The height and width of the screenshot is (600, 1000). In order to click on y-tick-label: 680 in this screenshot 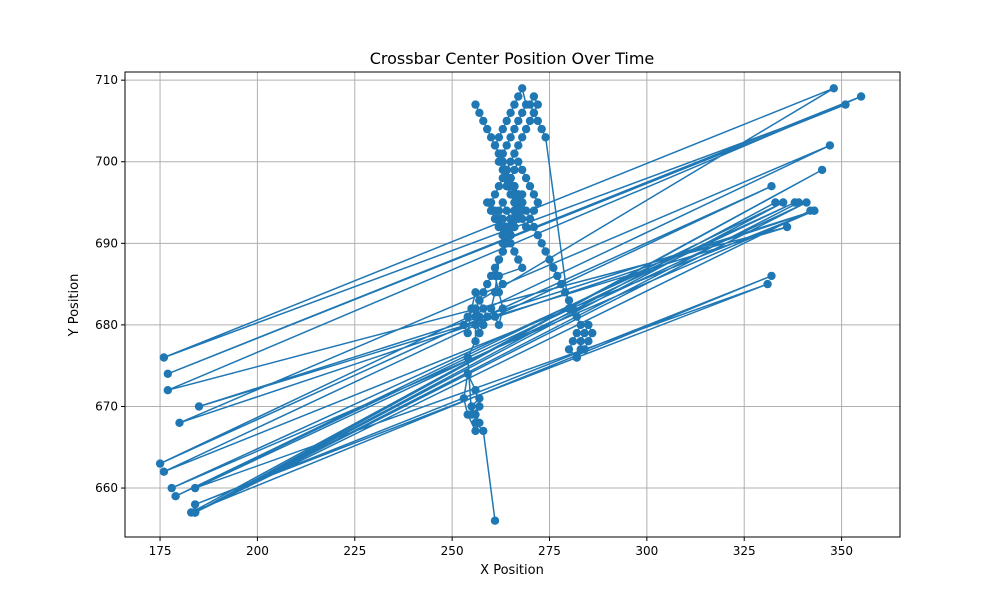, I will do `click(106, 325)`.